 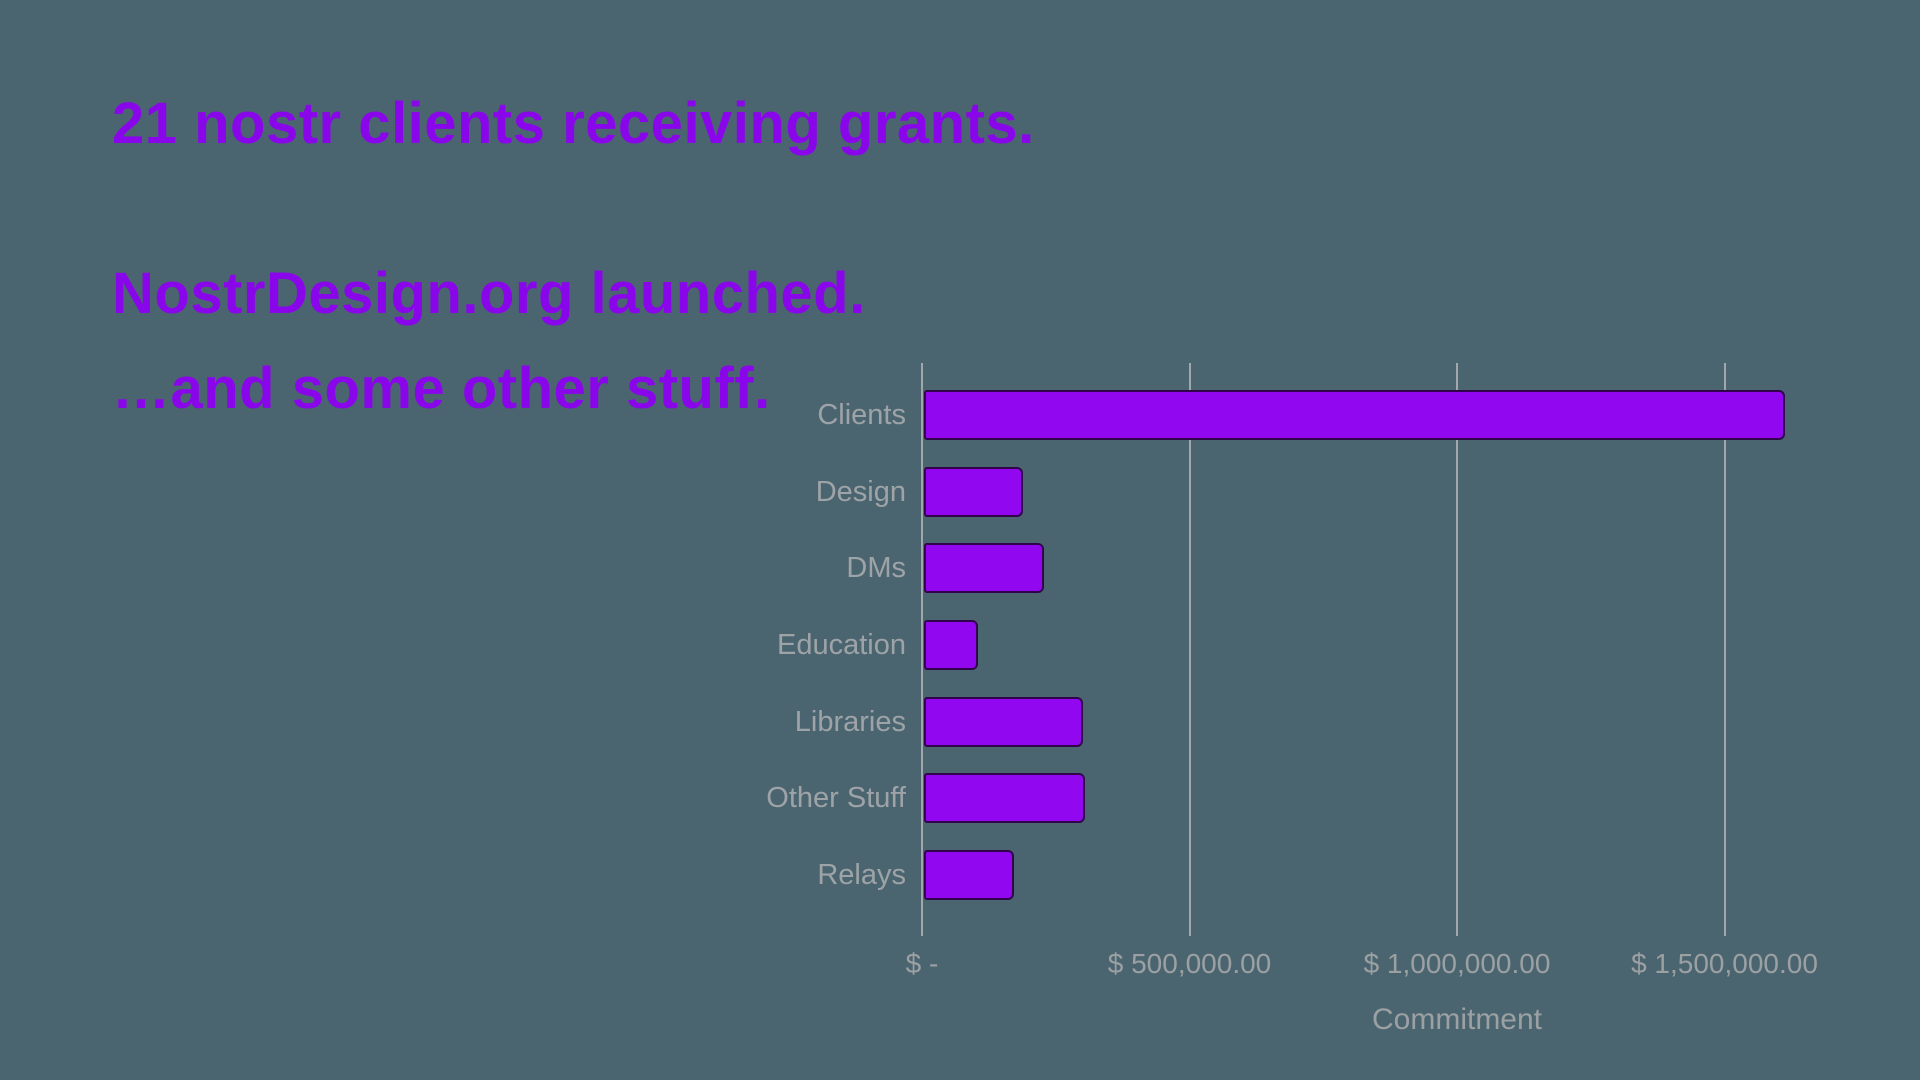 What do you see at coordinates (441, 388) in the screenshot?
I see `headline-other-stuff: …and some other stuff.` at bounding box center [441, 388].